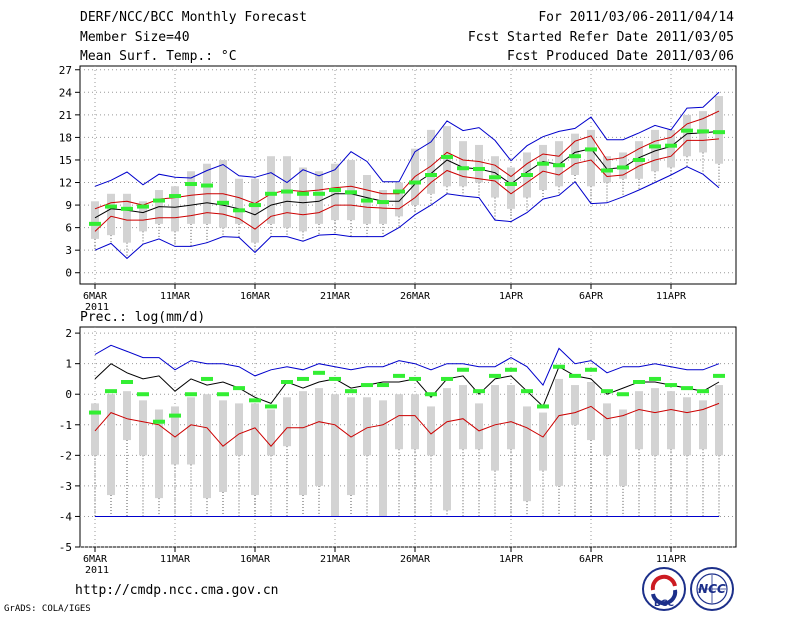 Image resolution: width=800 pixels, height=618 pixels. Describe the element at coordinates (664, 589) in the screenshot. I see `bcc-logo: BCC` at that location.